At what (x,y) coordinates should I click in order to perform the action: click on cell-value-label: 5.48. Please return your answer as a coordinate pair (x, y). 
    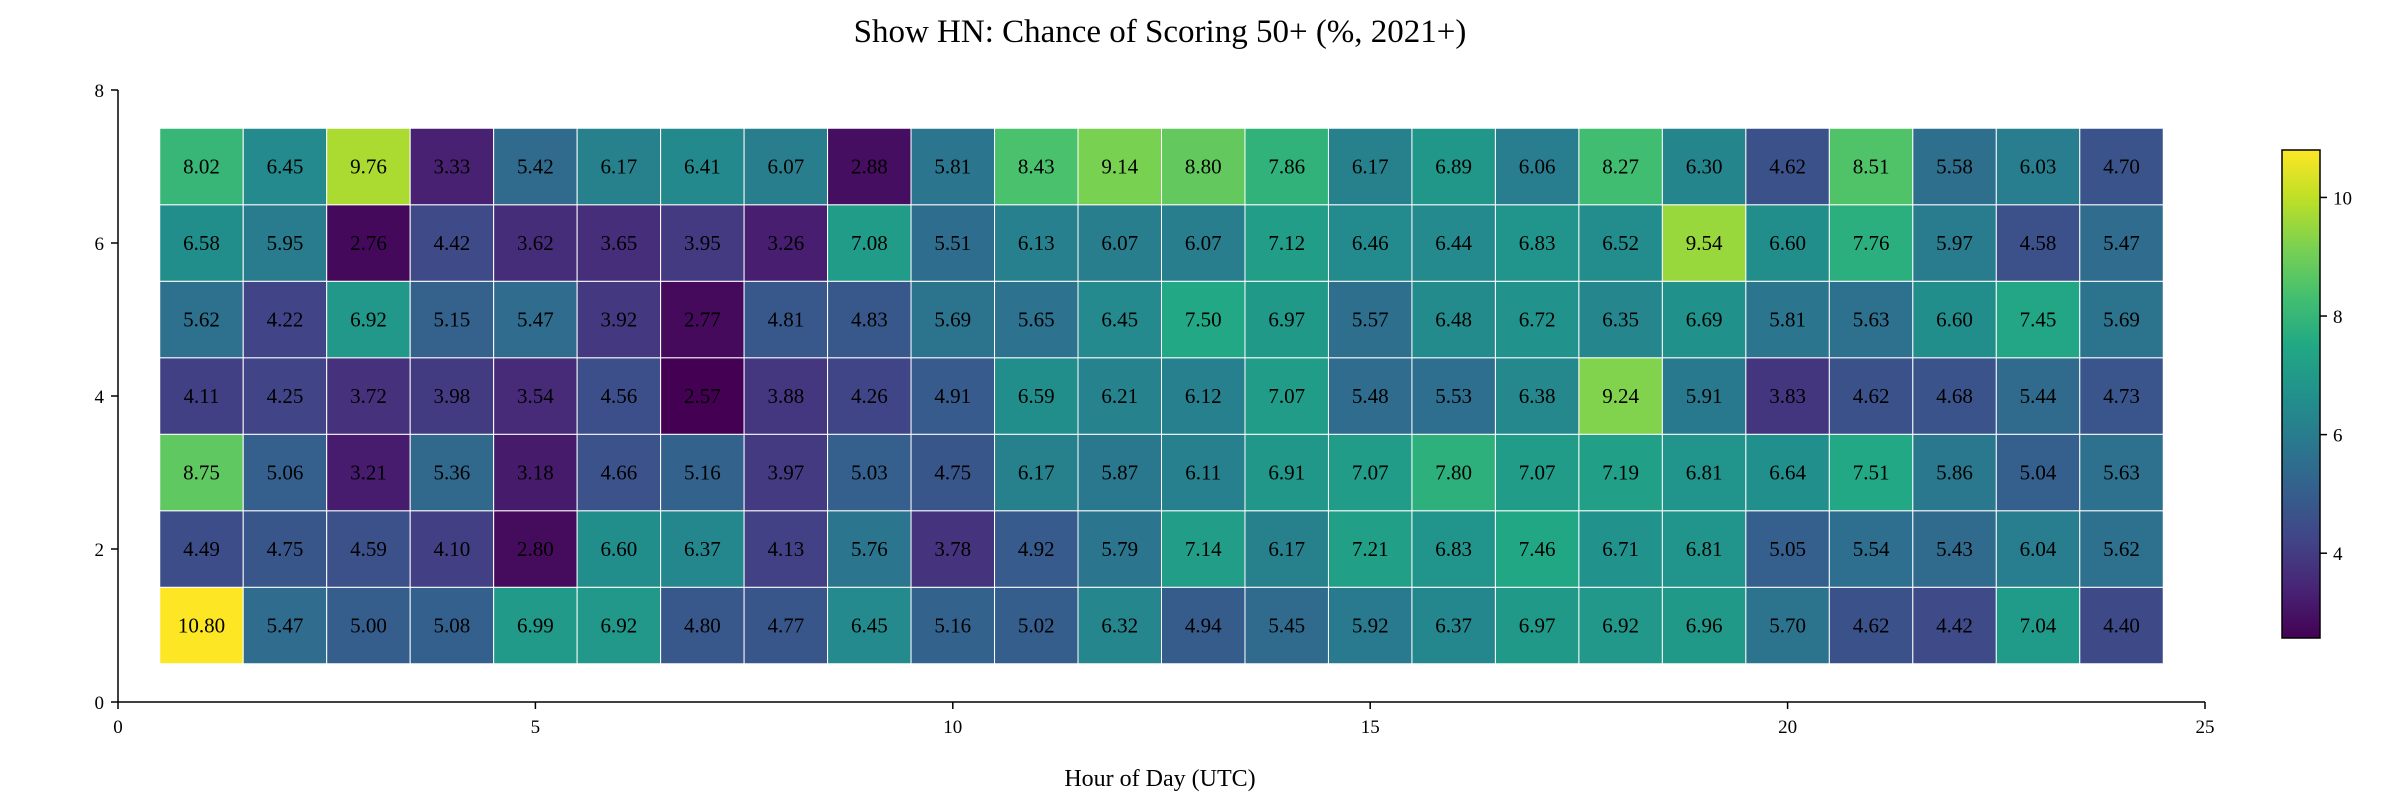
    Looking at the image, I should click on (1370, 396).